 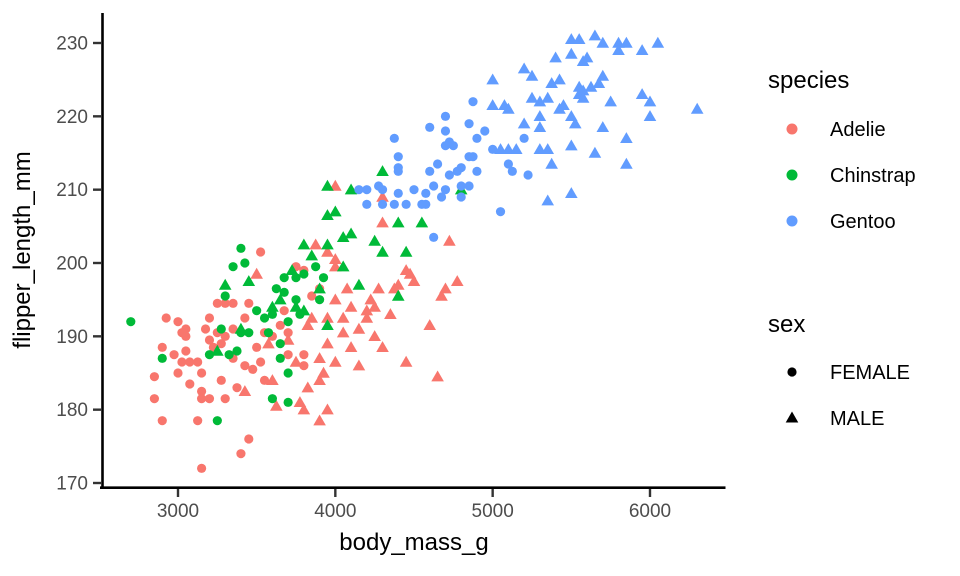 What do you see at coordinates (493, 511) in the screenshot?
I see `x-tick-label: 5000` at bounding box center [493, 511].